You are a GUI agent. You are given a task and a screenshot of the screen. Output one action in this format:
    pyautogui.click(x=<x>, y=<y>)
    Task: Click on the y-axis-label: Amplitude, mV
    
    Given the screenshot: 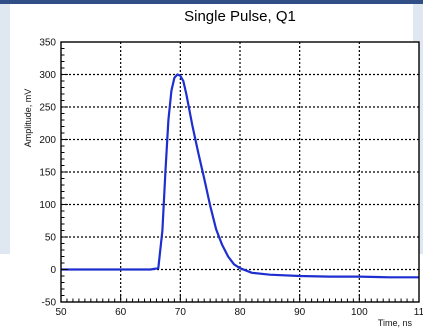 What is the action you would take?
    pyautogui.click(x=28, y=118)
    